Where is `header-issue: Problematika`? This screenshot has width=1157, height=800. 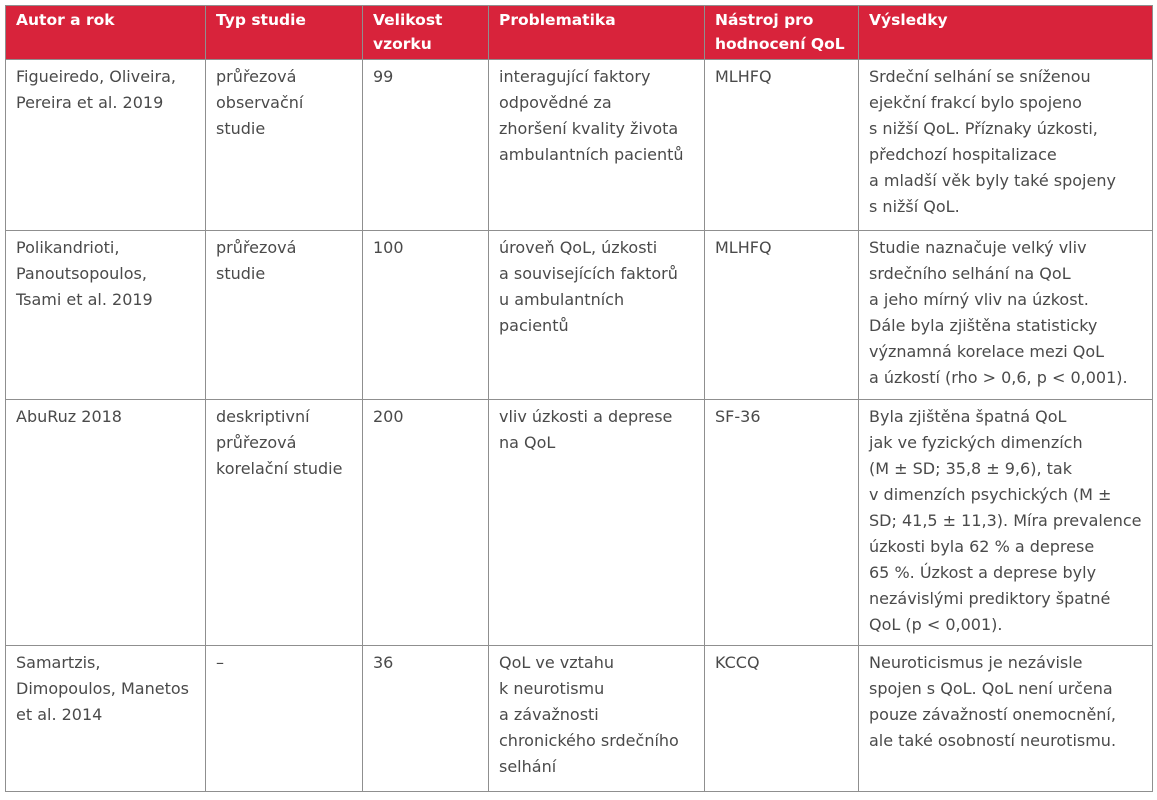 header-issue: Problematika is located at coordinates (596, 32).